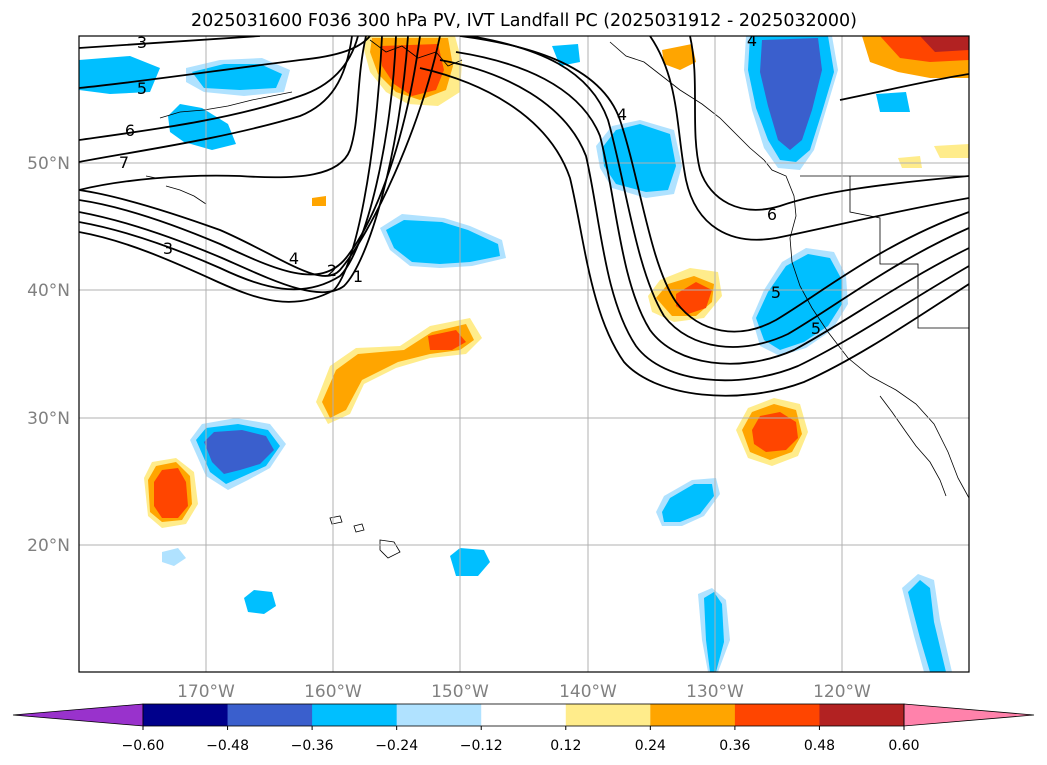 The height and width of the screenshot is (765, 1047). Describe the element at coordinates (358, 276) in the screenshot. I see `contour-label: 1` at that location.